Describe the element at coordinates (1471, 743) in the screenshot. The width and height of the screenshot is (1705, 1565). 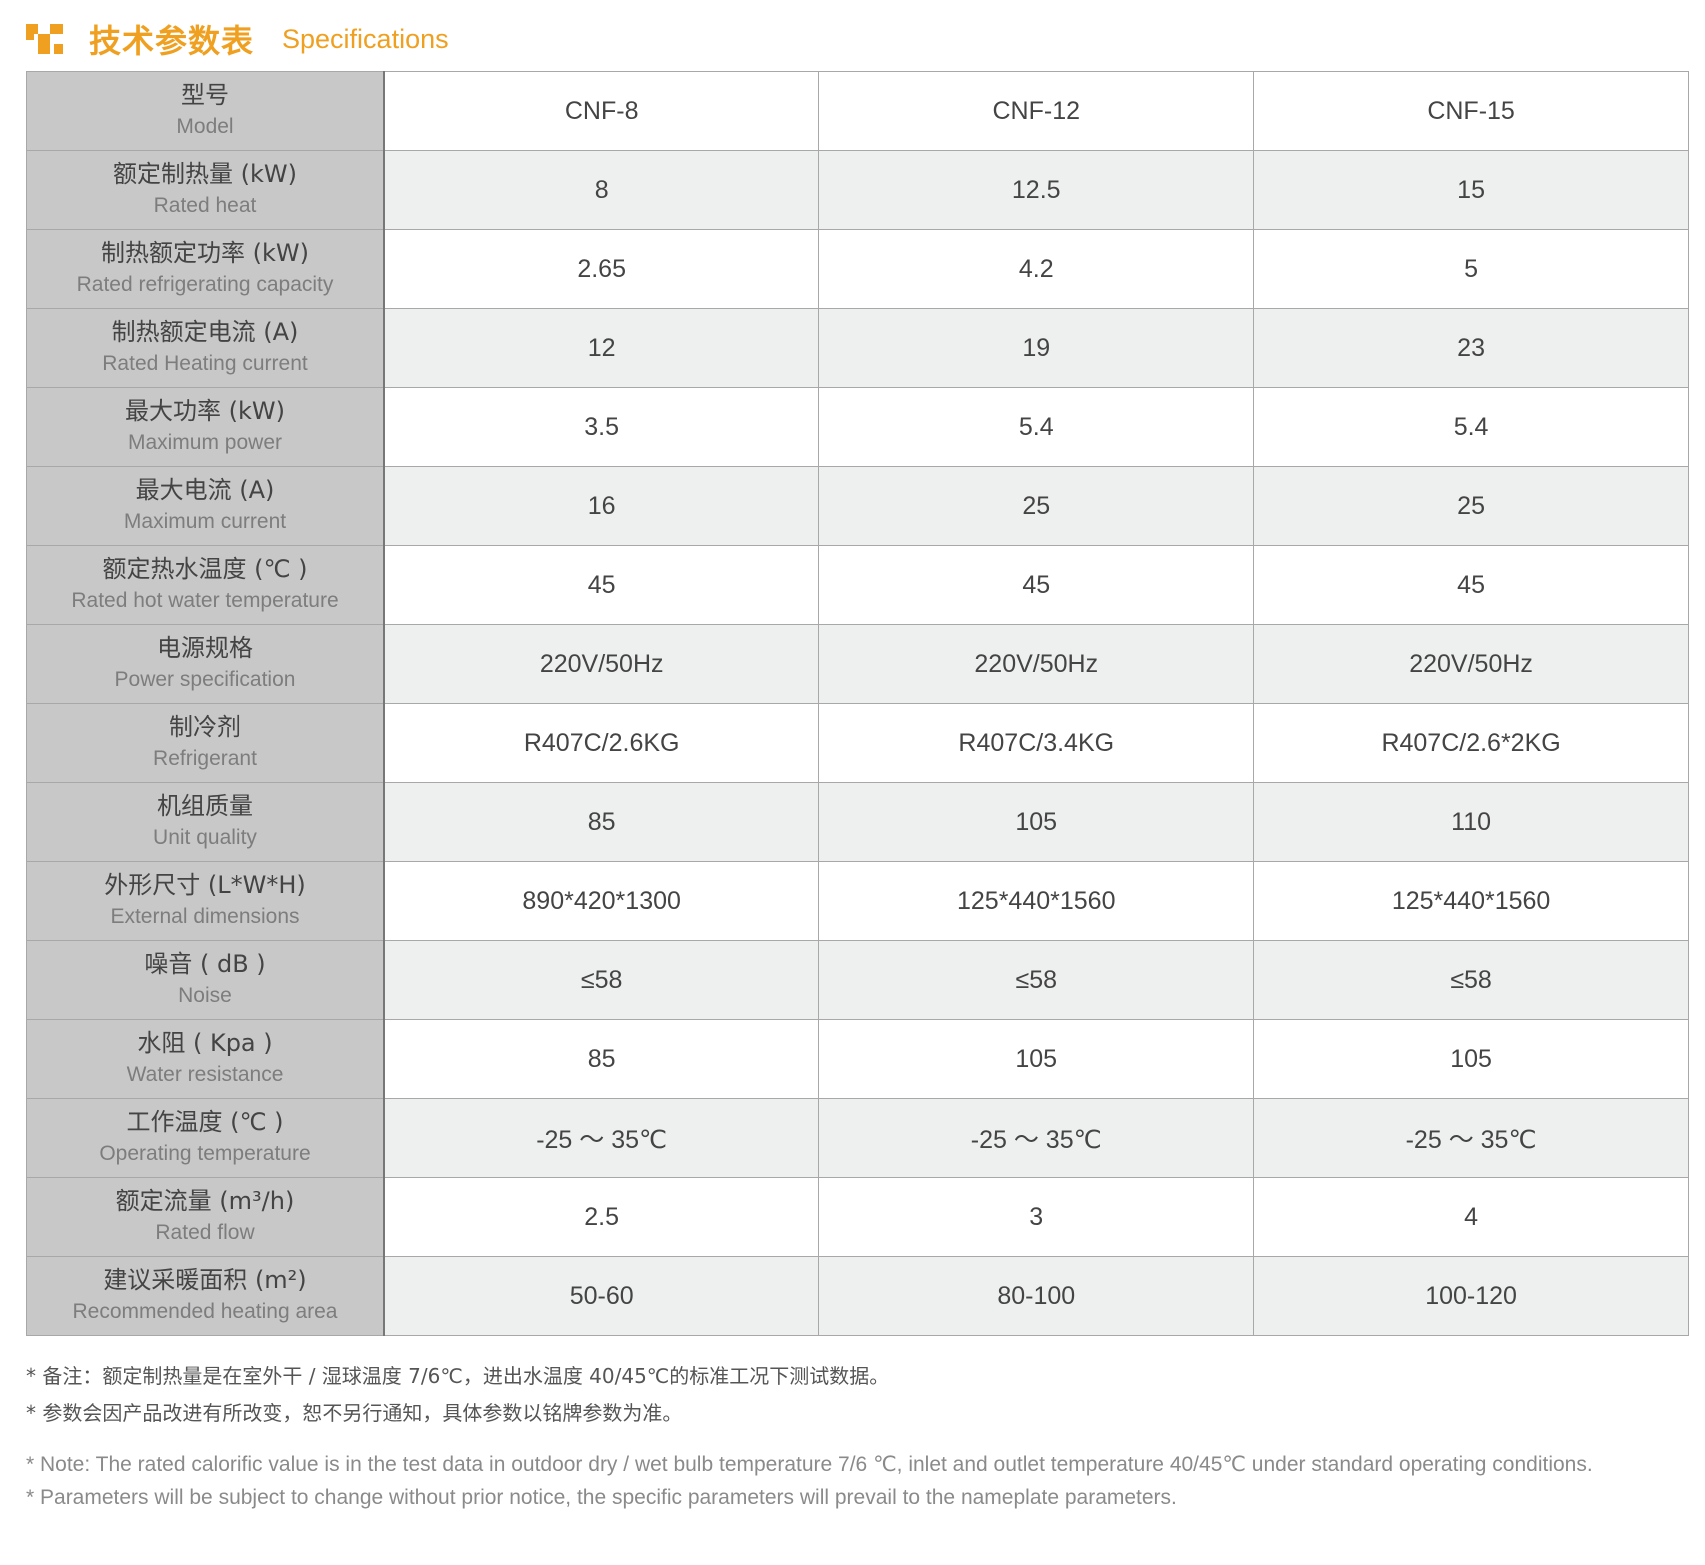
I see `value-cell: R407C/2.6*2KG` at that location.